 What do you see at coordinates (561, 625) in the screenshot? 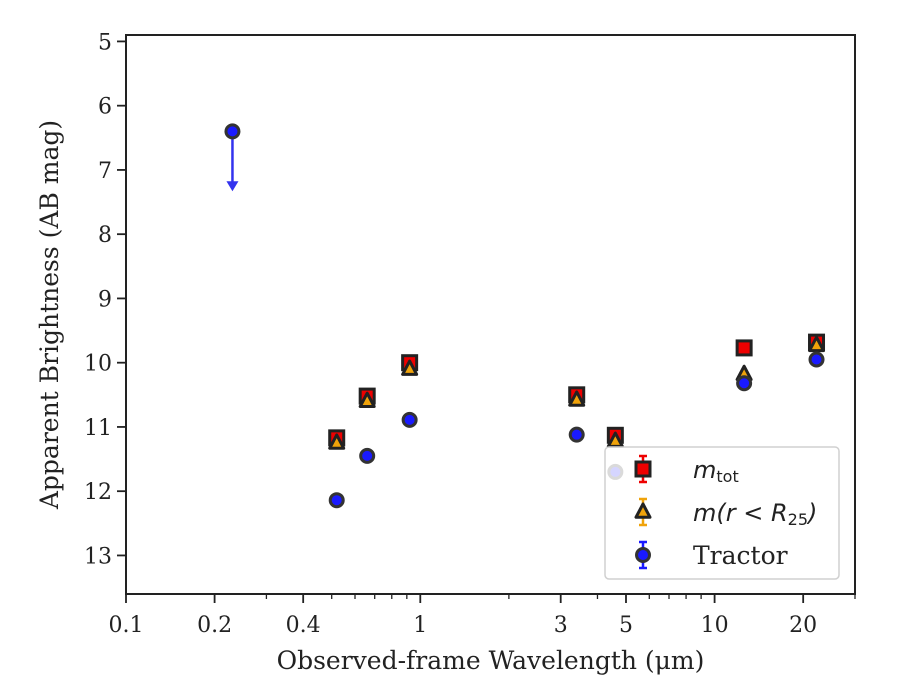
I see `x-tick-label: 3` at bounding box center [561, 625].